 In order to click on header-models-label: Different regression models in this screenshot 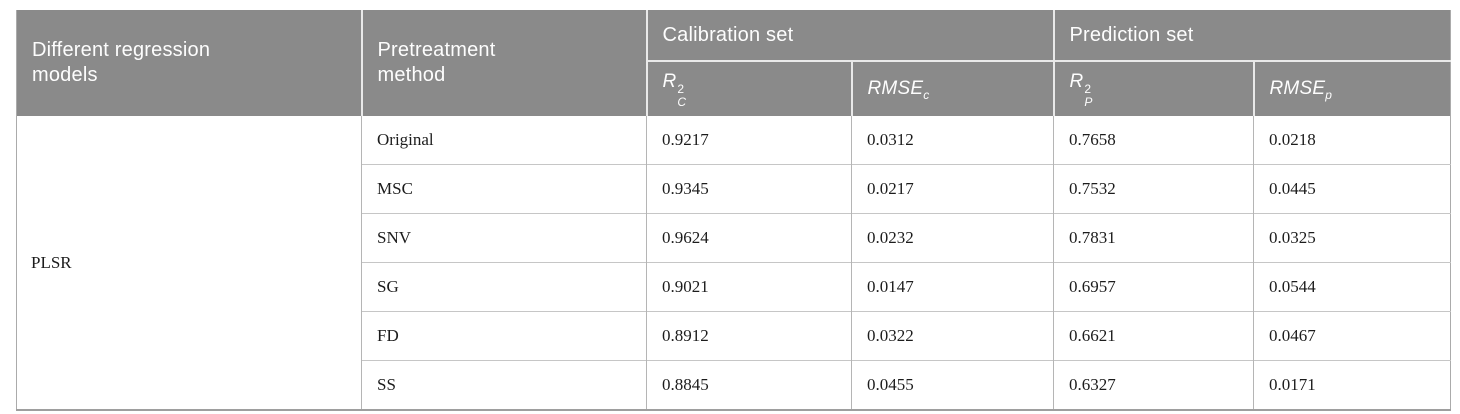, I will do `click(121, 62)`.